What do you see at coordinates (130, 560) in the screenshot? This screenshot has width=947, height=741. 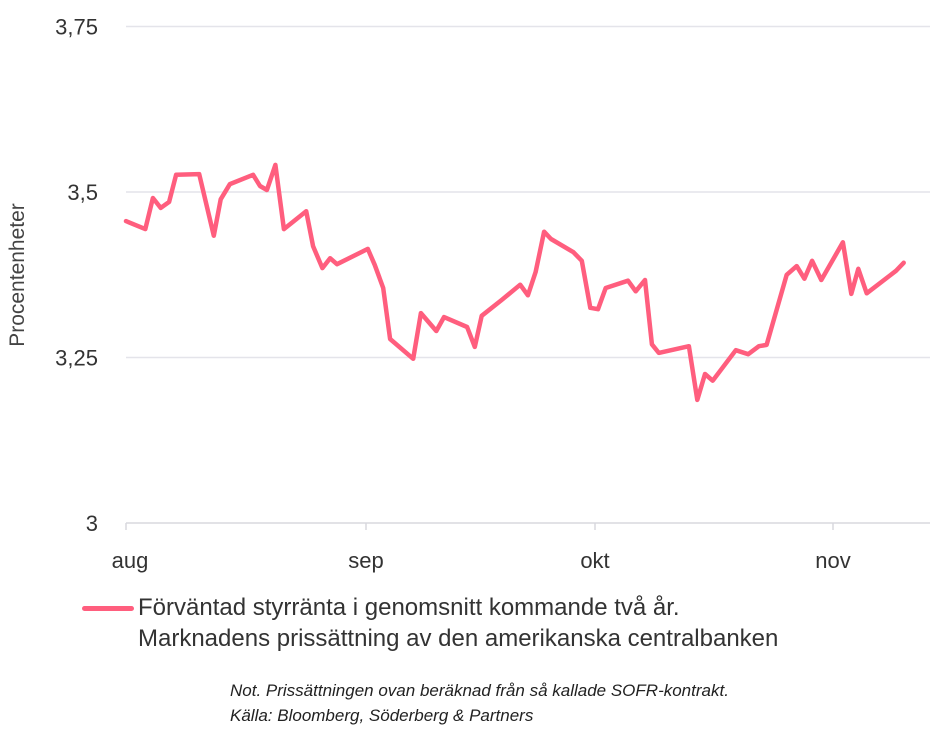 I see `x-tick-label: aug` at bounding box center [130, 560].